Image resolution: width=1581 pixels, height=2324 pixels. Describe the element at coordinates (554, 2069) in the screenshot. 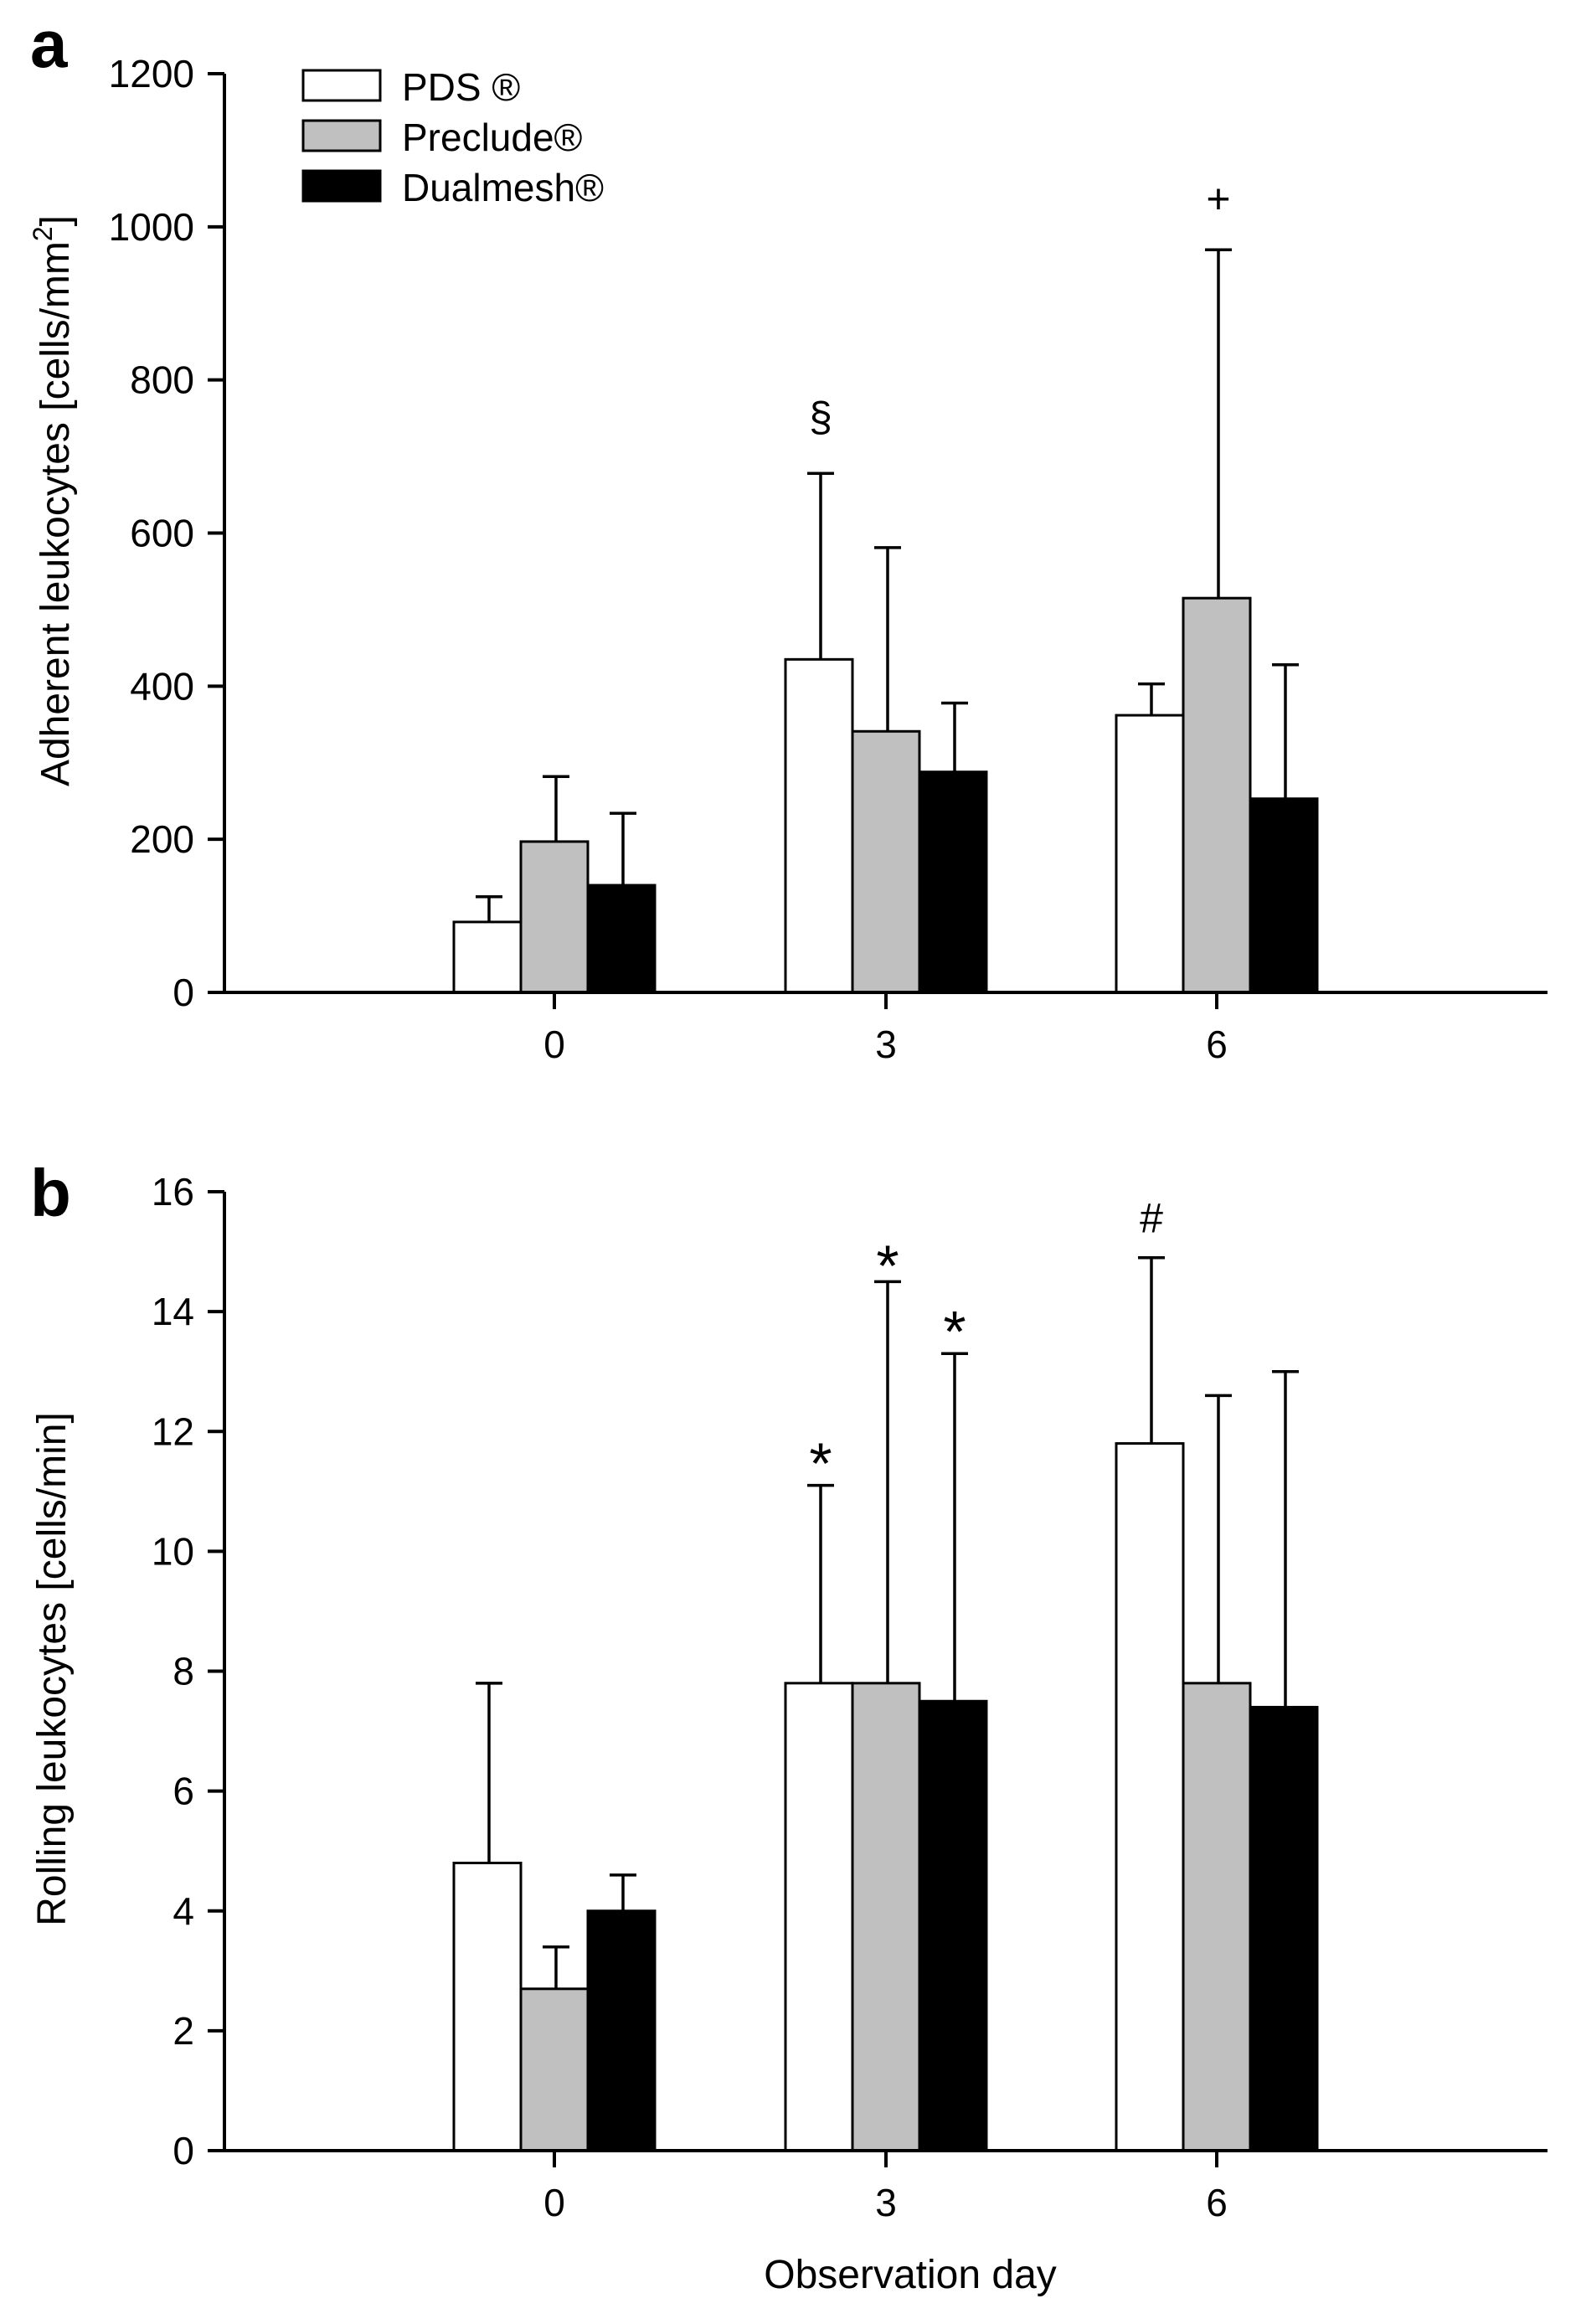

I see `panel-b-bar-day0-preclude` at that location.